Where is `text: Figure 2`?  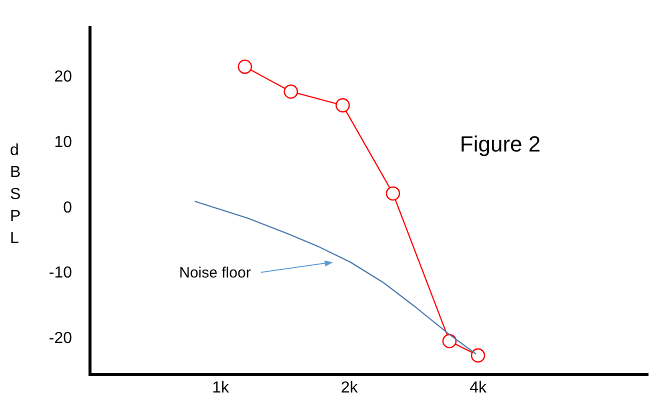
text: Figure 2 is located at coordinates (500, 144).